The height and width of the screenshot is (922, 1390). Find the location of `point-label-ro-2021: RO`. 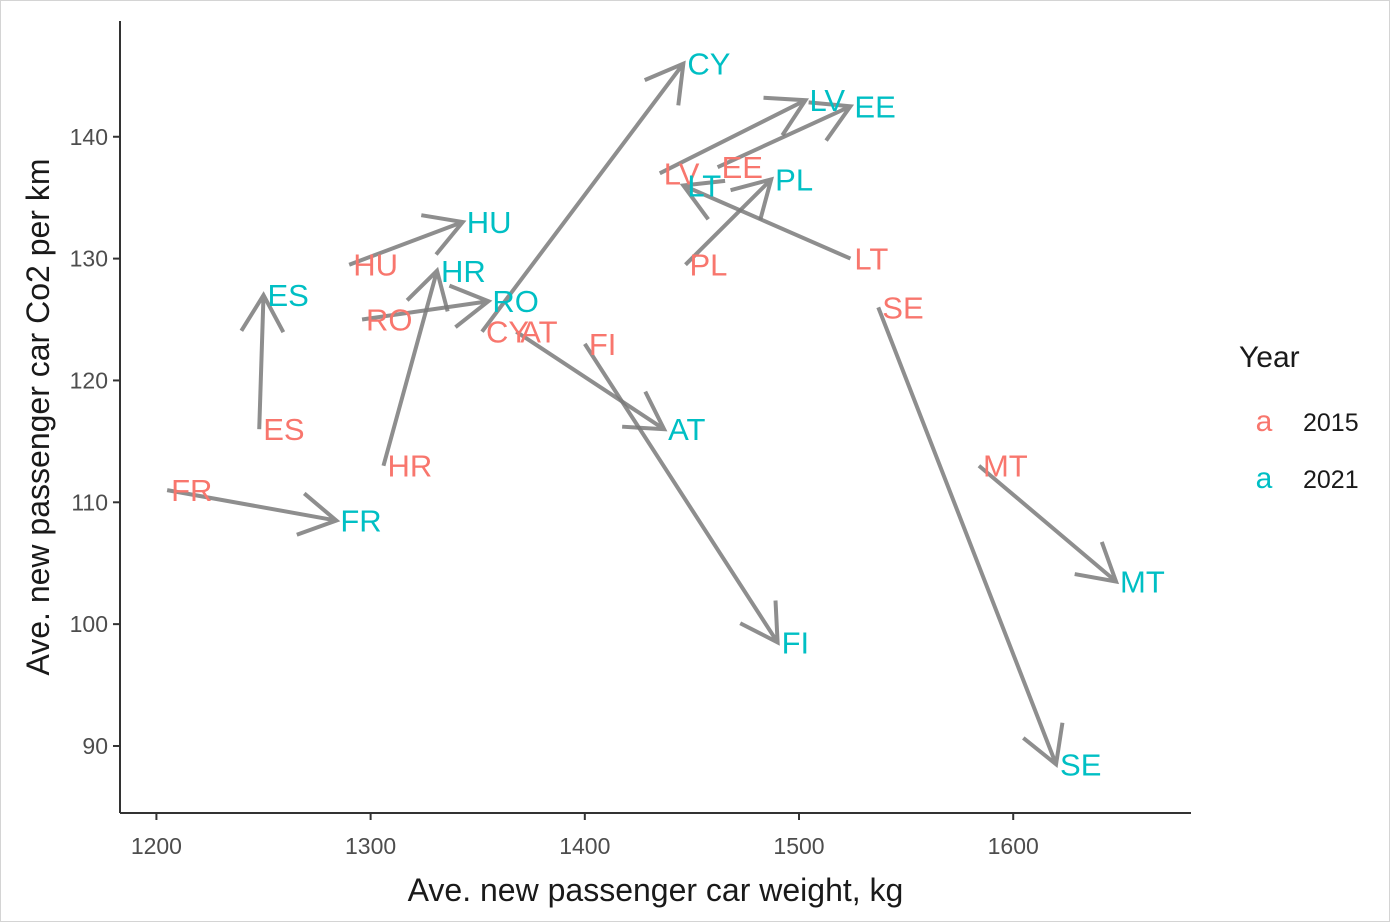

point-label-ro-2021: RO is located at coordinates (515, 301).